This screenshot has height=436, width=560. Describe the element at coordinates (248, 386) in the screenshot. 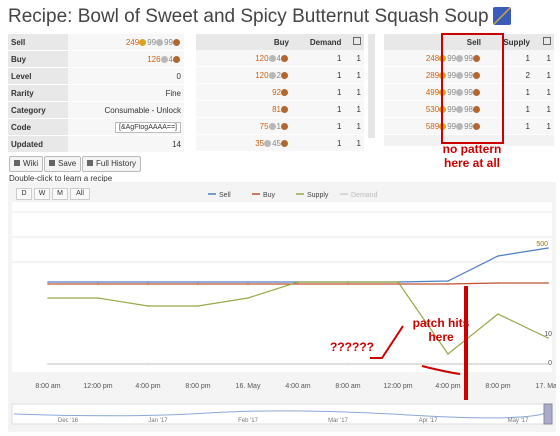

I see `x-tick-label: 16. May` at that location.